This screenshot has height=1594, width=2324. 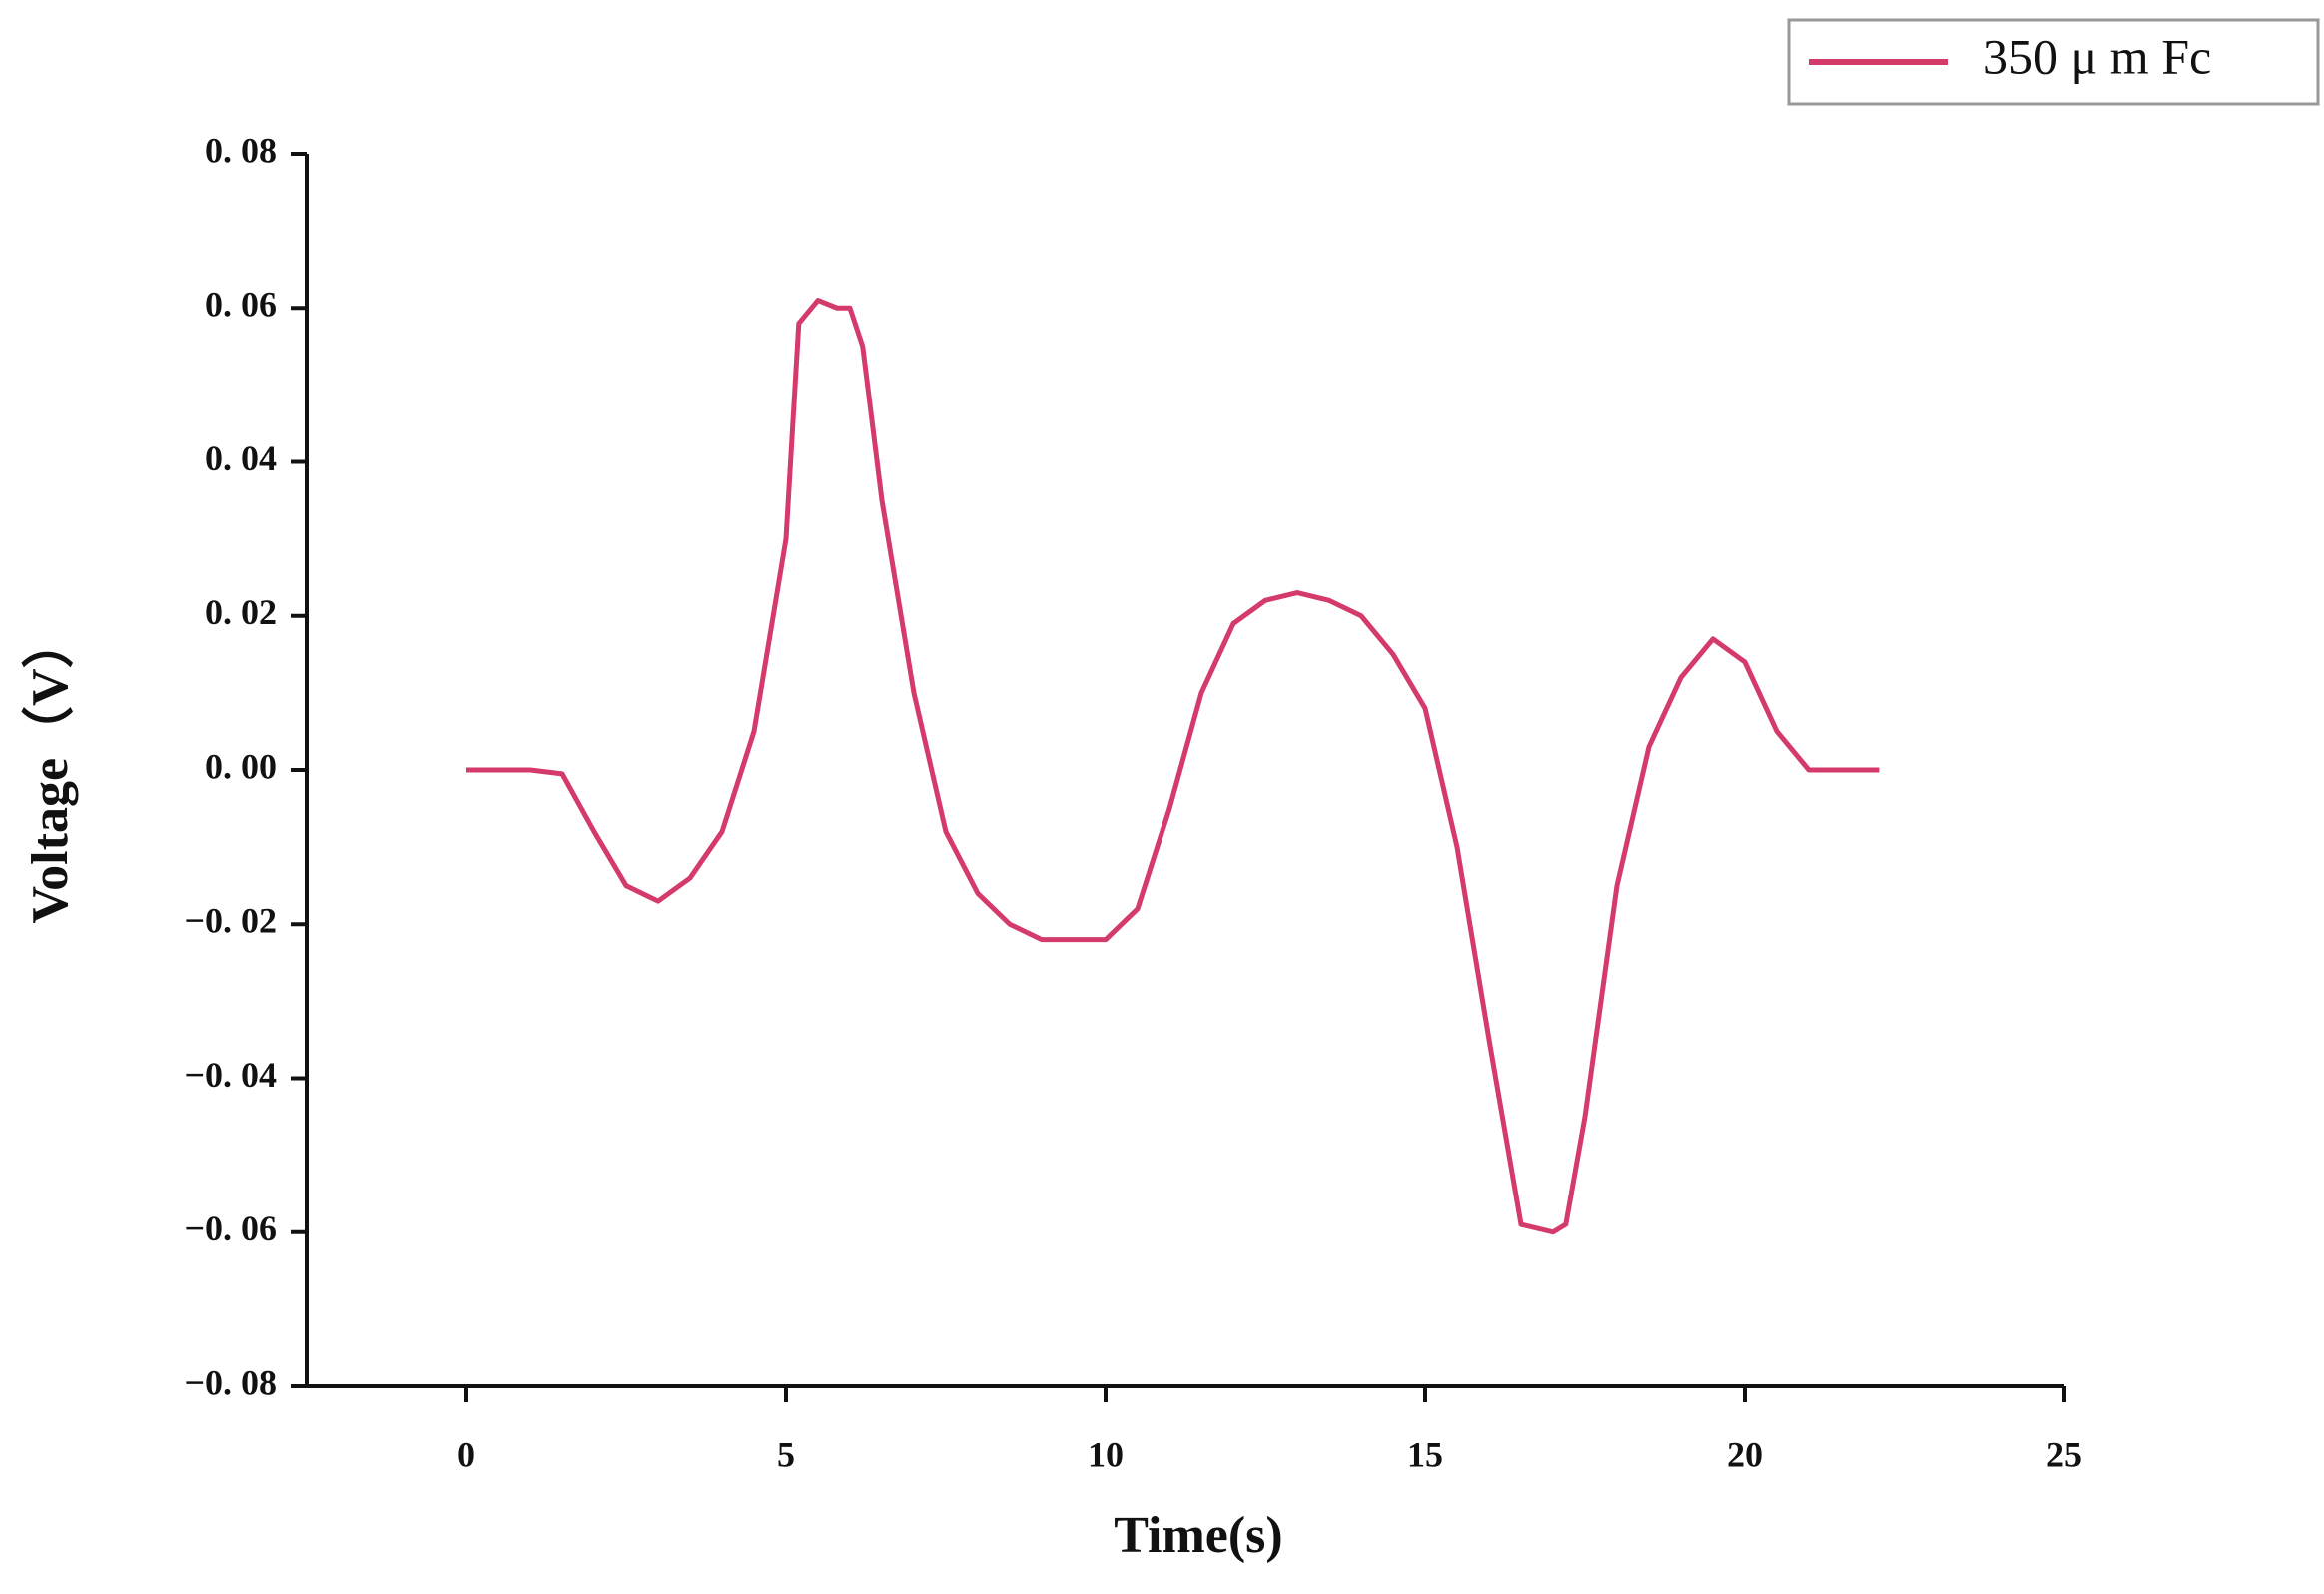 What do you see at coordinates (2064, 1454) in the screenshot?
I see `x-tick-label: 25` at bounding box center [2064, 1454].